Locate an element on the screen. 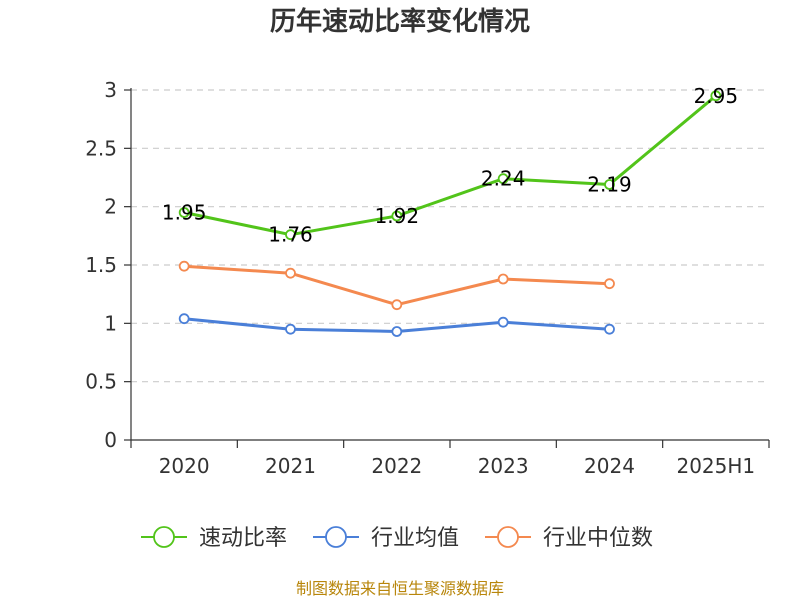 This screenshot has height=600, width=800. data-label: 1.95 is located at coordinates (184, 213).